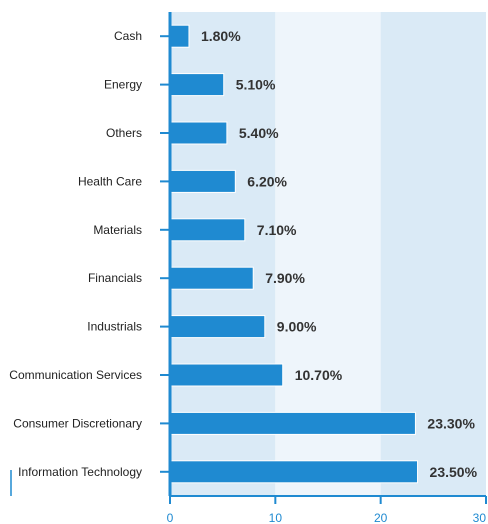 Image resolution: width=488 pixels, height=524 pixels. What do you see at coordinates (454, 472) in the screenshot?
I see `value-label: 23.50%` at bounding box center [454, 472].